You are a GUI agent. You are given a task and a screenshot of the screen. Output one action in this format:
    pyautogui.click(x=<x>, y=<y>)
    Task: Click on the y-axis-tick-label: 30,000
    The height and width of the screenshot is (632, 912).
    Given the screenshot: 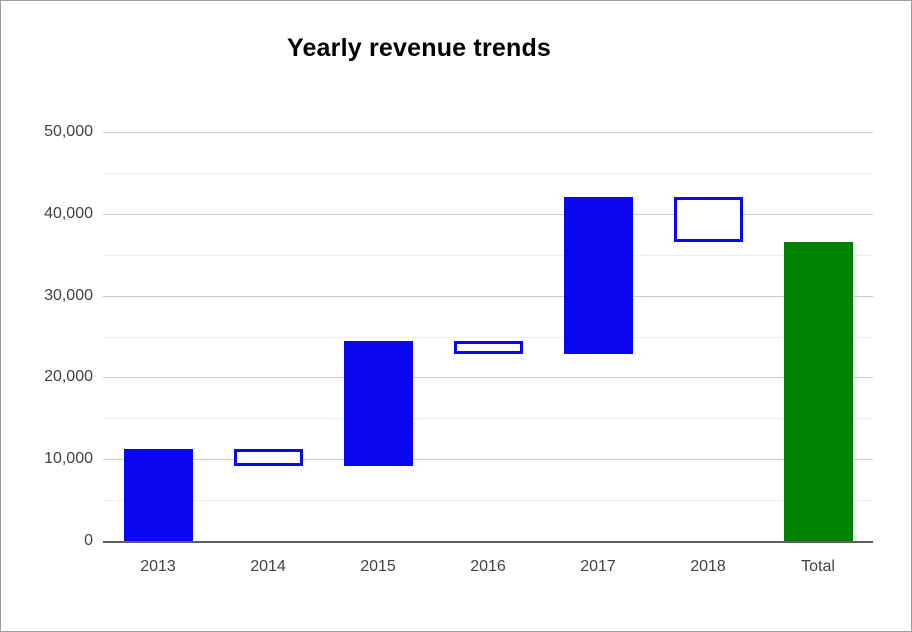 What is the action you would take?
    pyautogui.click(x=68, y=295)
    